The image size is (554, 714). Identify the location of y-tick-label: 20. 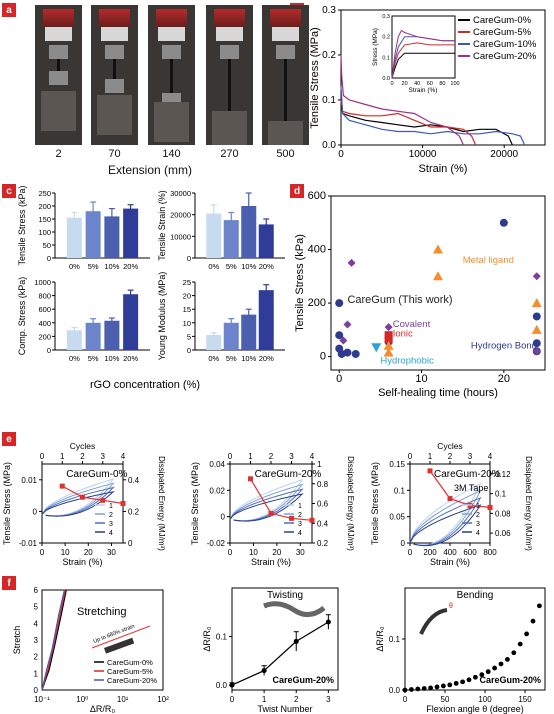
(187, 296).